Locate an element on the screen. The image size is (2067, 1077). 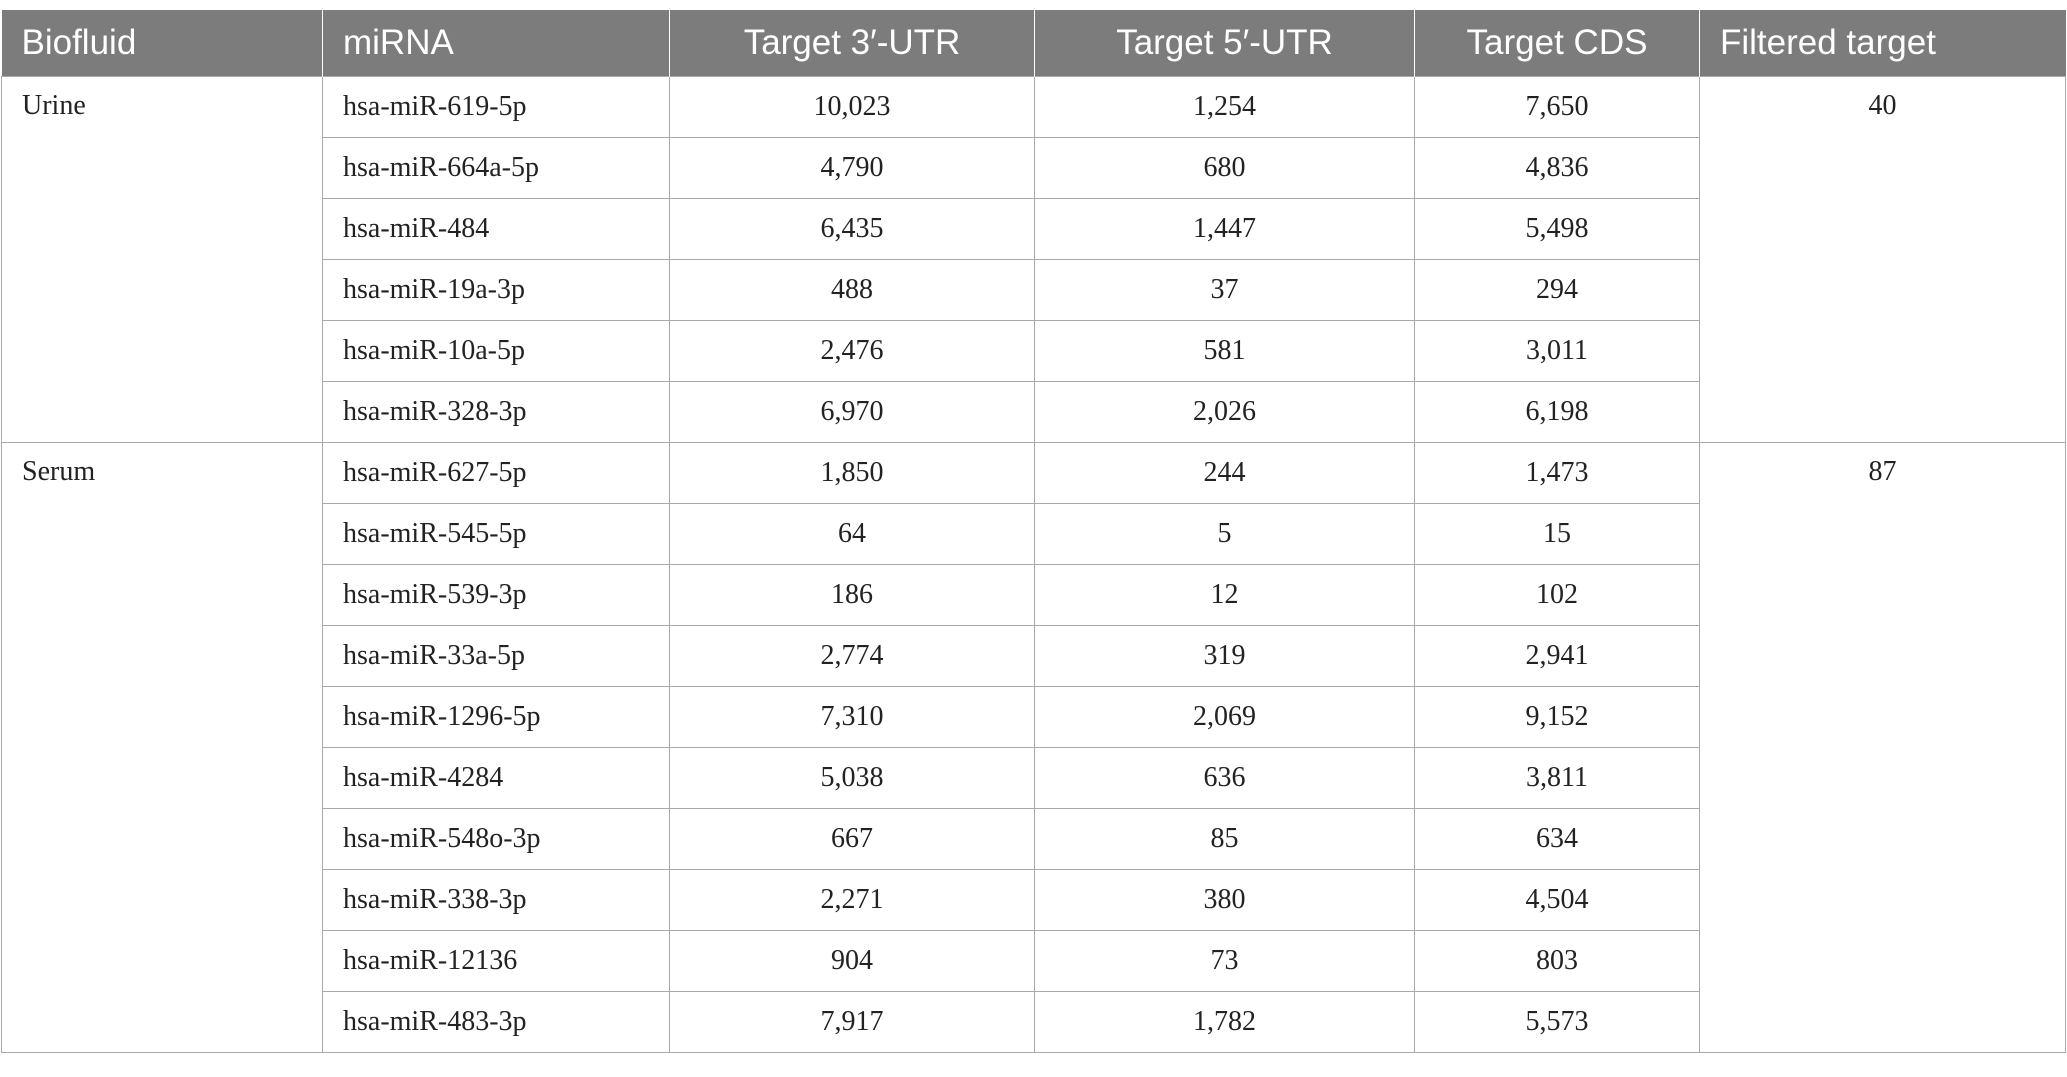
target-cds-cell: 5,573 is located at coordinates (1557, 1022).